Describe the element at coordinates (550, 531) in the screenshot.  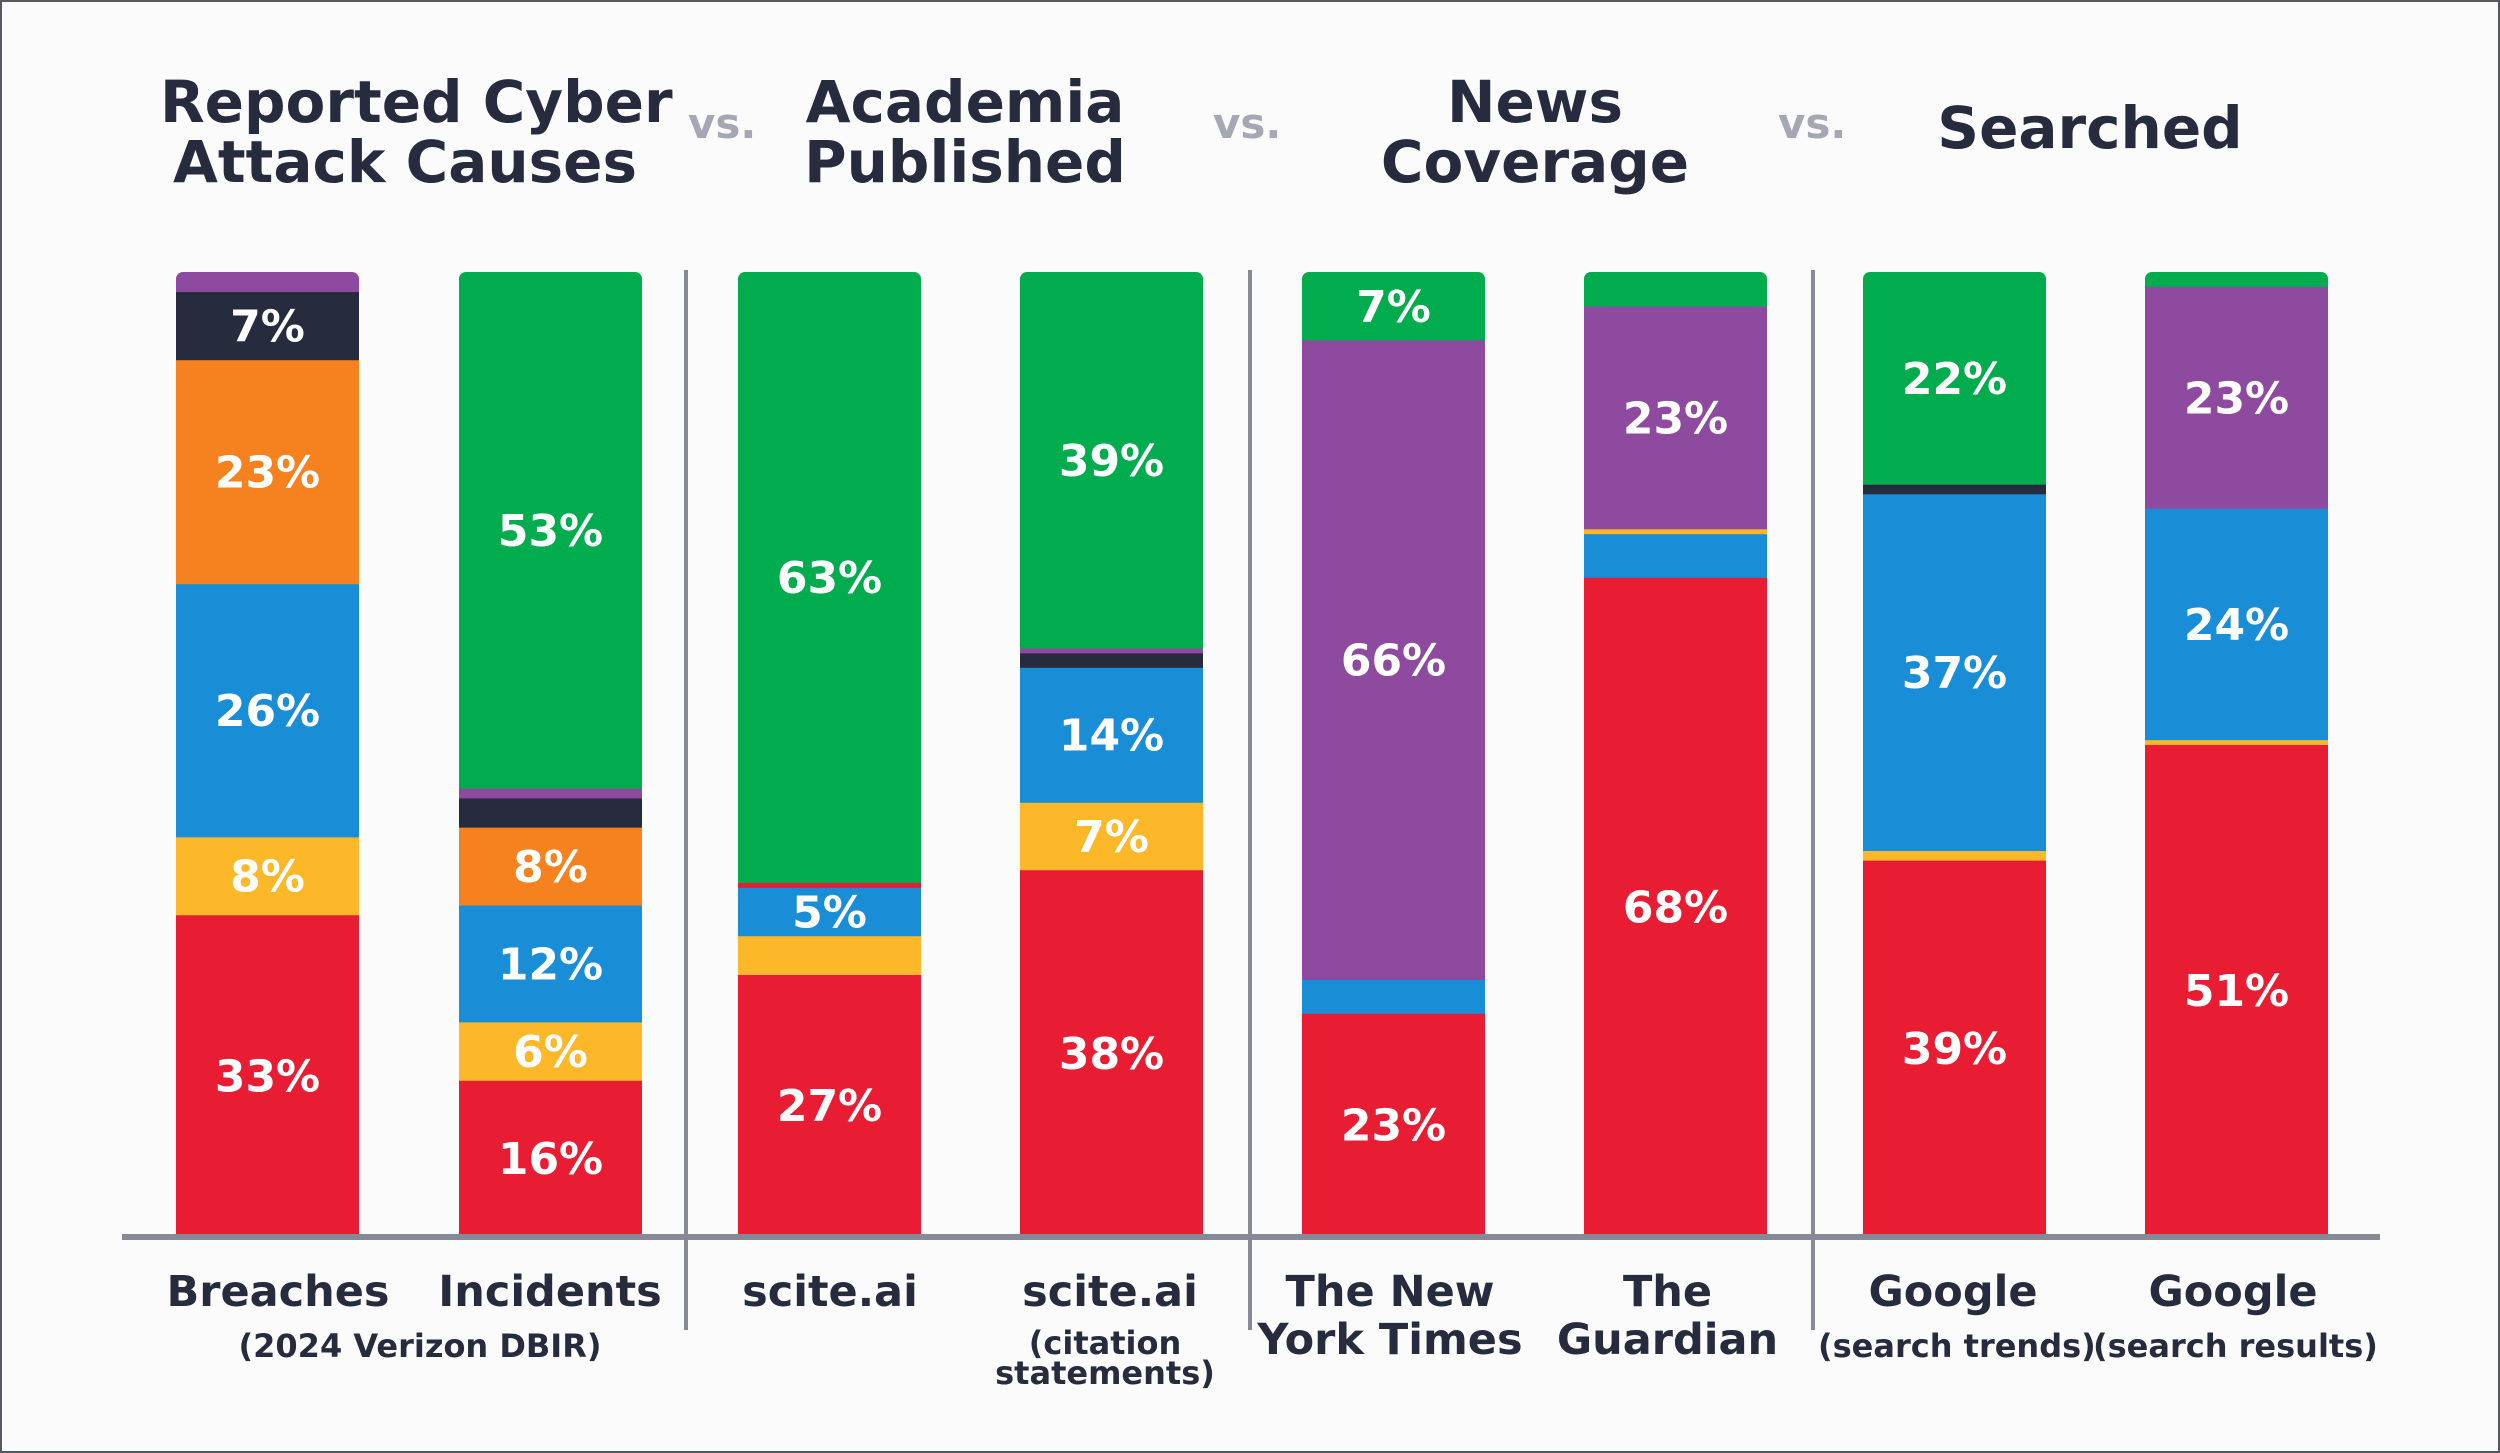
I see `segment-value-label: 53%` at that location.